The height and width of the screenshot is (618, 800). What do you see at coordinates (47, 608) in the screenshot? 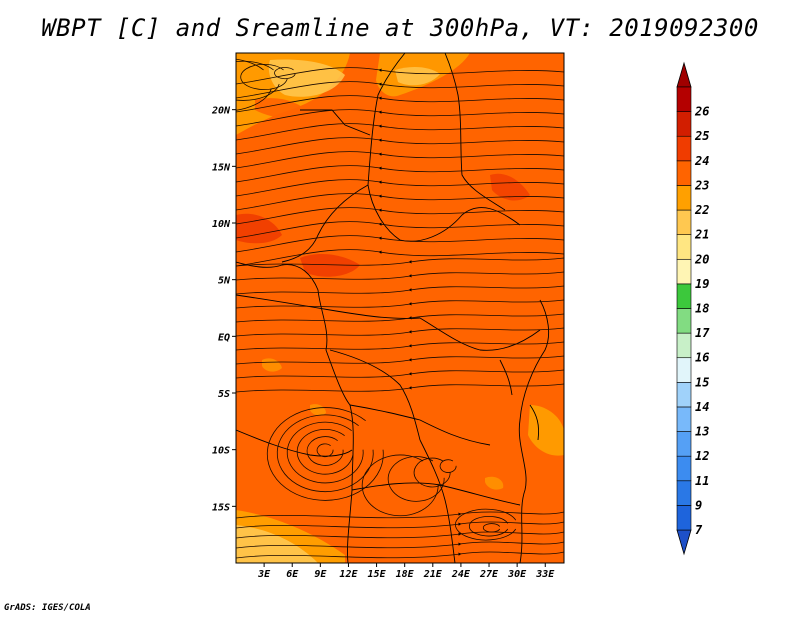
I see `footer-credit: GrADS: IGES/COLA` at bounding box center [47, 608].